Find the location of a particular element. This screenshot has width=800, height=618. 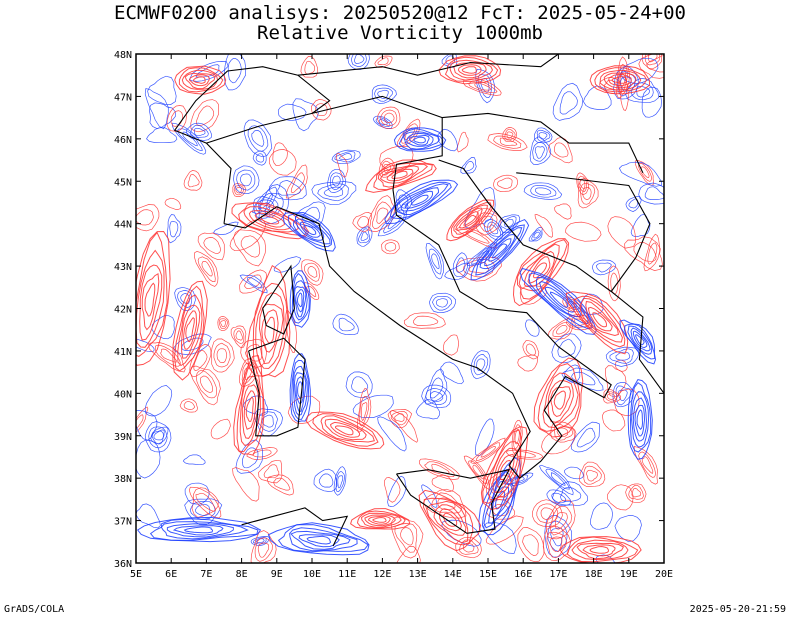

coastline-austria_border is located at coordinates (428, 65).